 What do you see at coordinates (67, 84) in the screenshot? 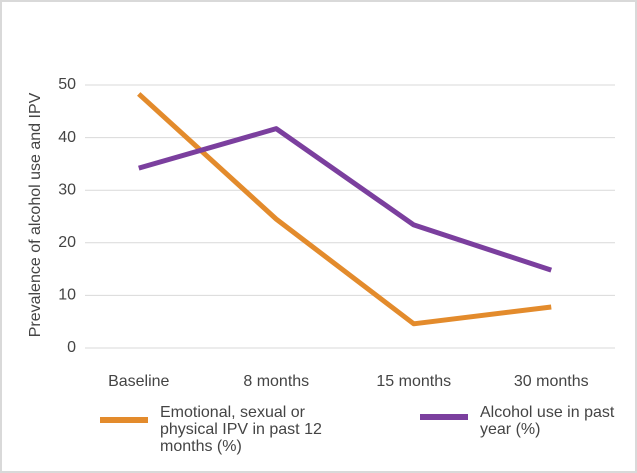
I see `y-tick-label: 50` at bounding box center [67, 84].